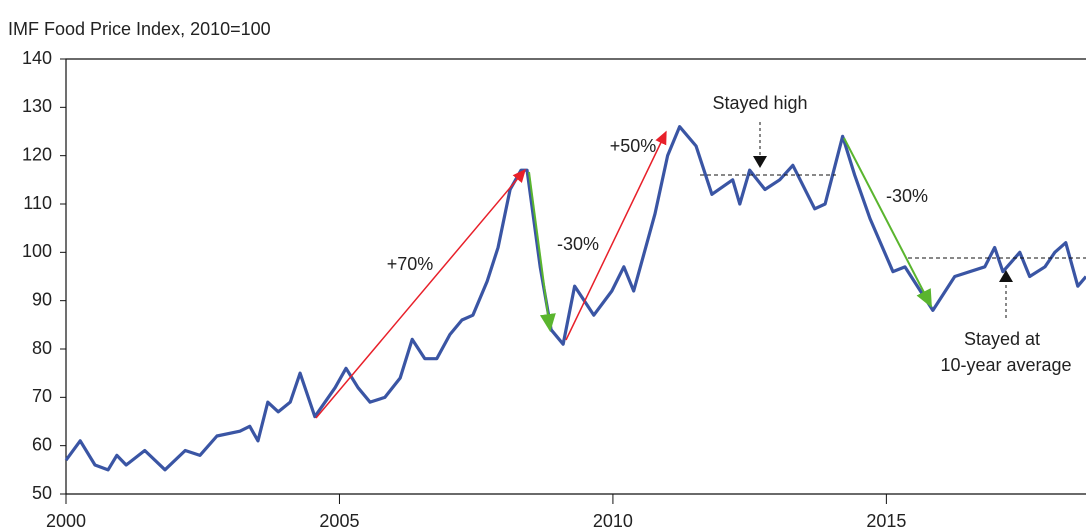 This screenshot has height=532, width=1086. Describe the element at coordinates (37, 251) in the screenshot. I see `y-tick-label: 100` at that location.